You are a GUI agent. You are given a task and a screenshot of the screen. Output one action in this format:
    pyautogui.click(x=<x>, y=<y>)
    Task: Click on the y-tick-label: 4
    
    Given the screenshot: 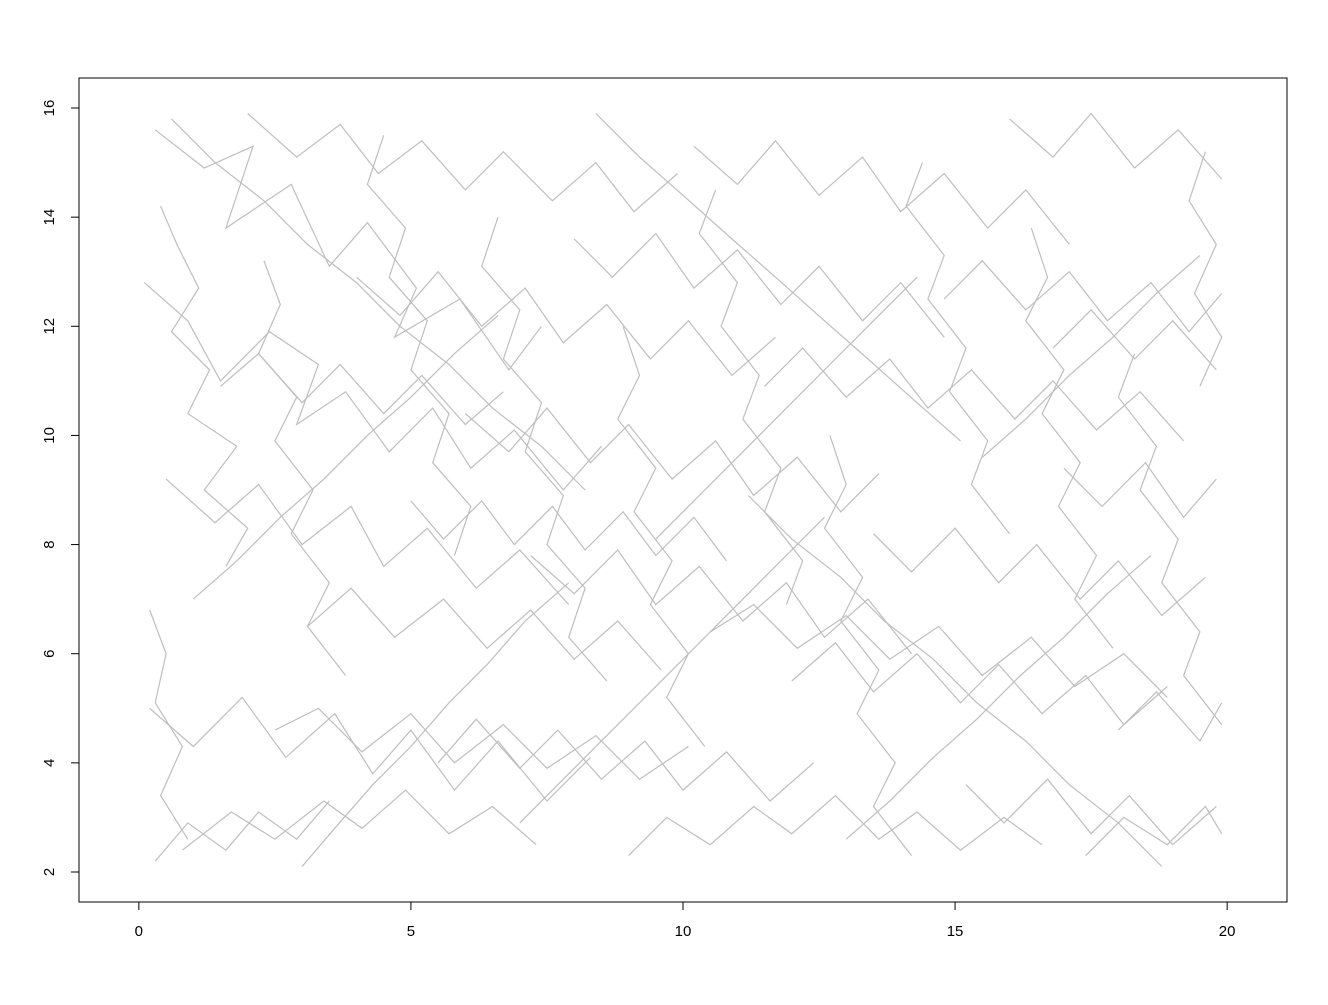 What is the action you would take?
    pyautogui.click(x=49, y=763)
    